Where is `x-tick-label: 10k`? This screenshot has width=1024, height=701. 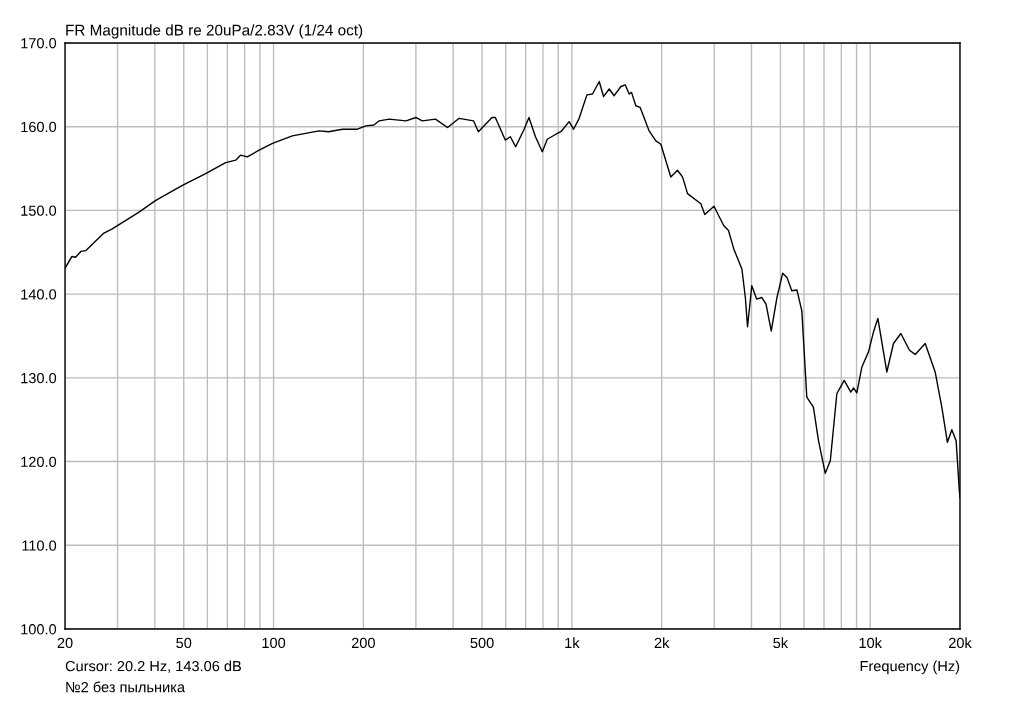
x-tick-label: 10k is located at coordinates (870, 643).